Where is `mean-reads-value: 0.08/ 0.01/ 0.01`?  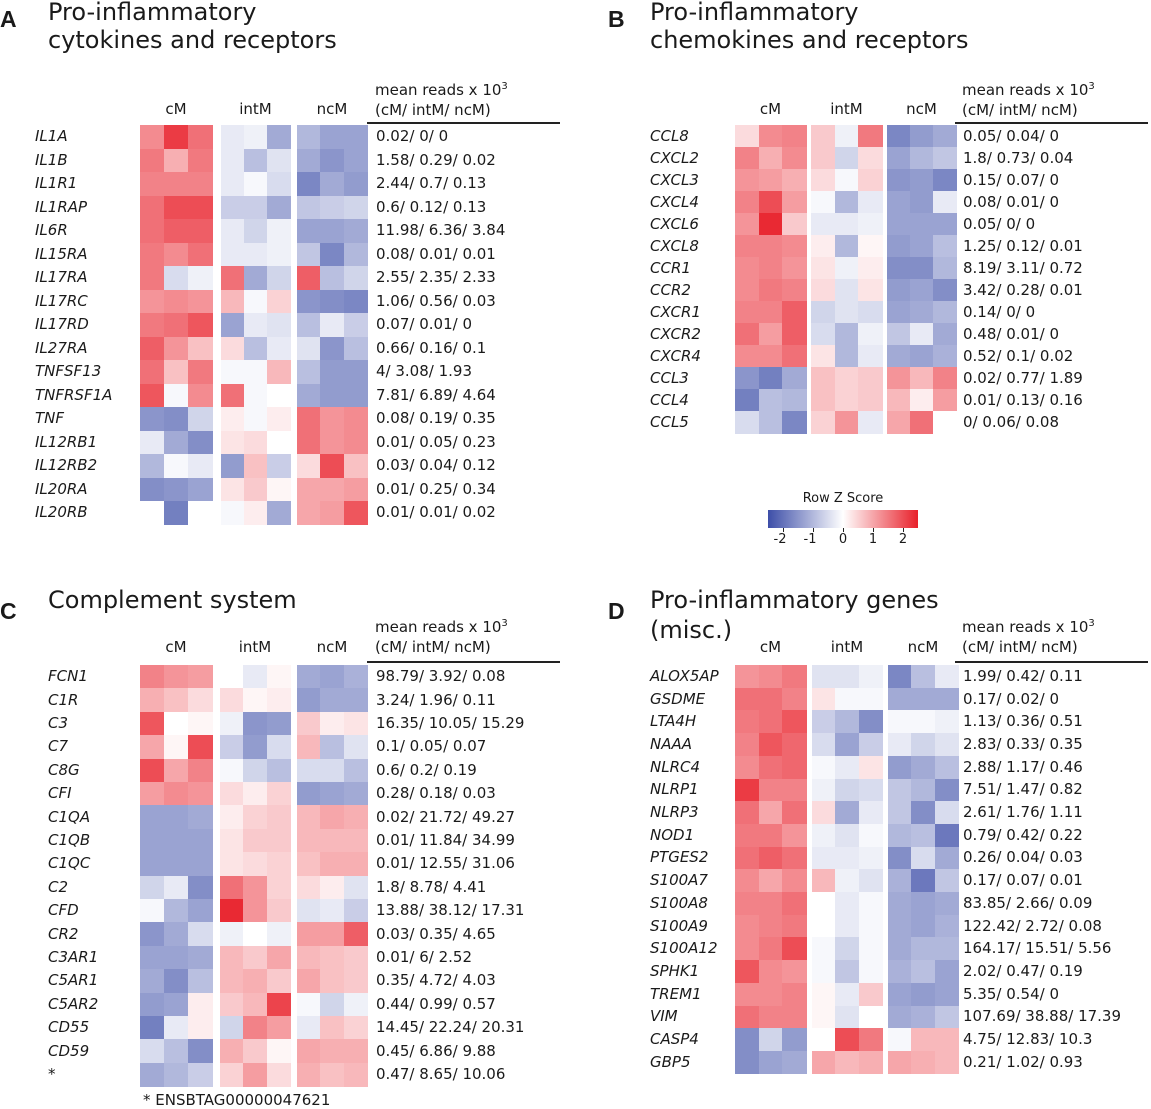 mean-reads-value: 0.08/ 0.01/ 0.01 is located at coordinates (436, 253).